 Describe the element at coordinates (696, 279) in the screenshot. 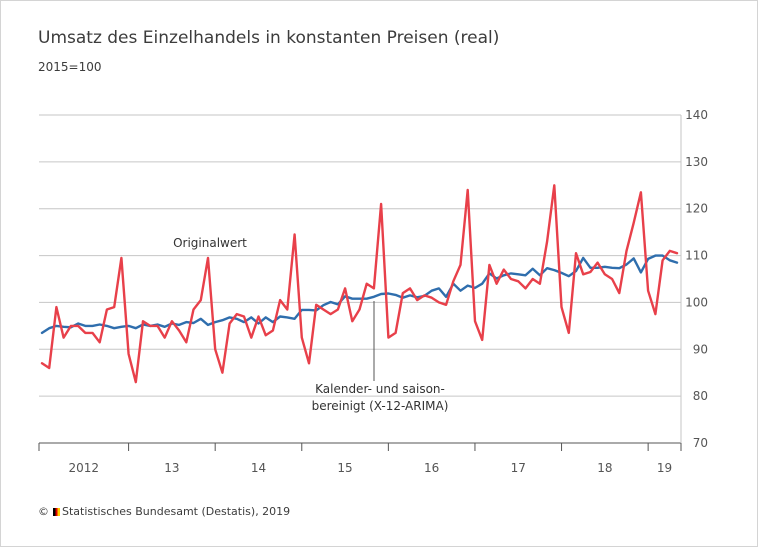

I see `y-tick-labels: 70 80 90 100 110 120 130 140` at that location.